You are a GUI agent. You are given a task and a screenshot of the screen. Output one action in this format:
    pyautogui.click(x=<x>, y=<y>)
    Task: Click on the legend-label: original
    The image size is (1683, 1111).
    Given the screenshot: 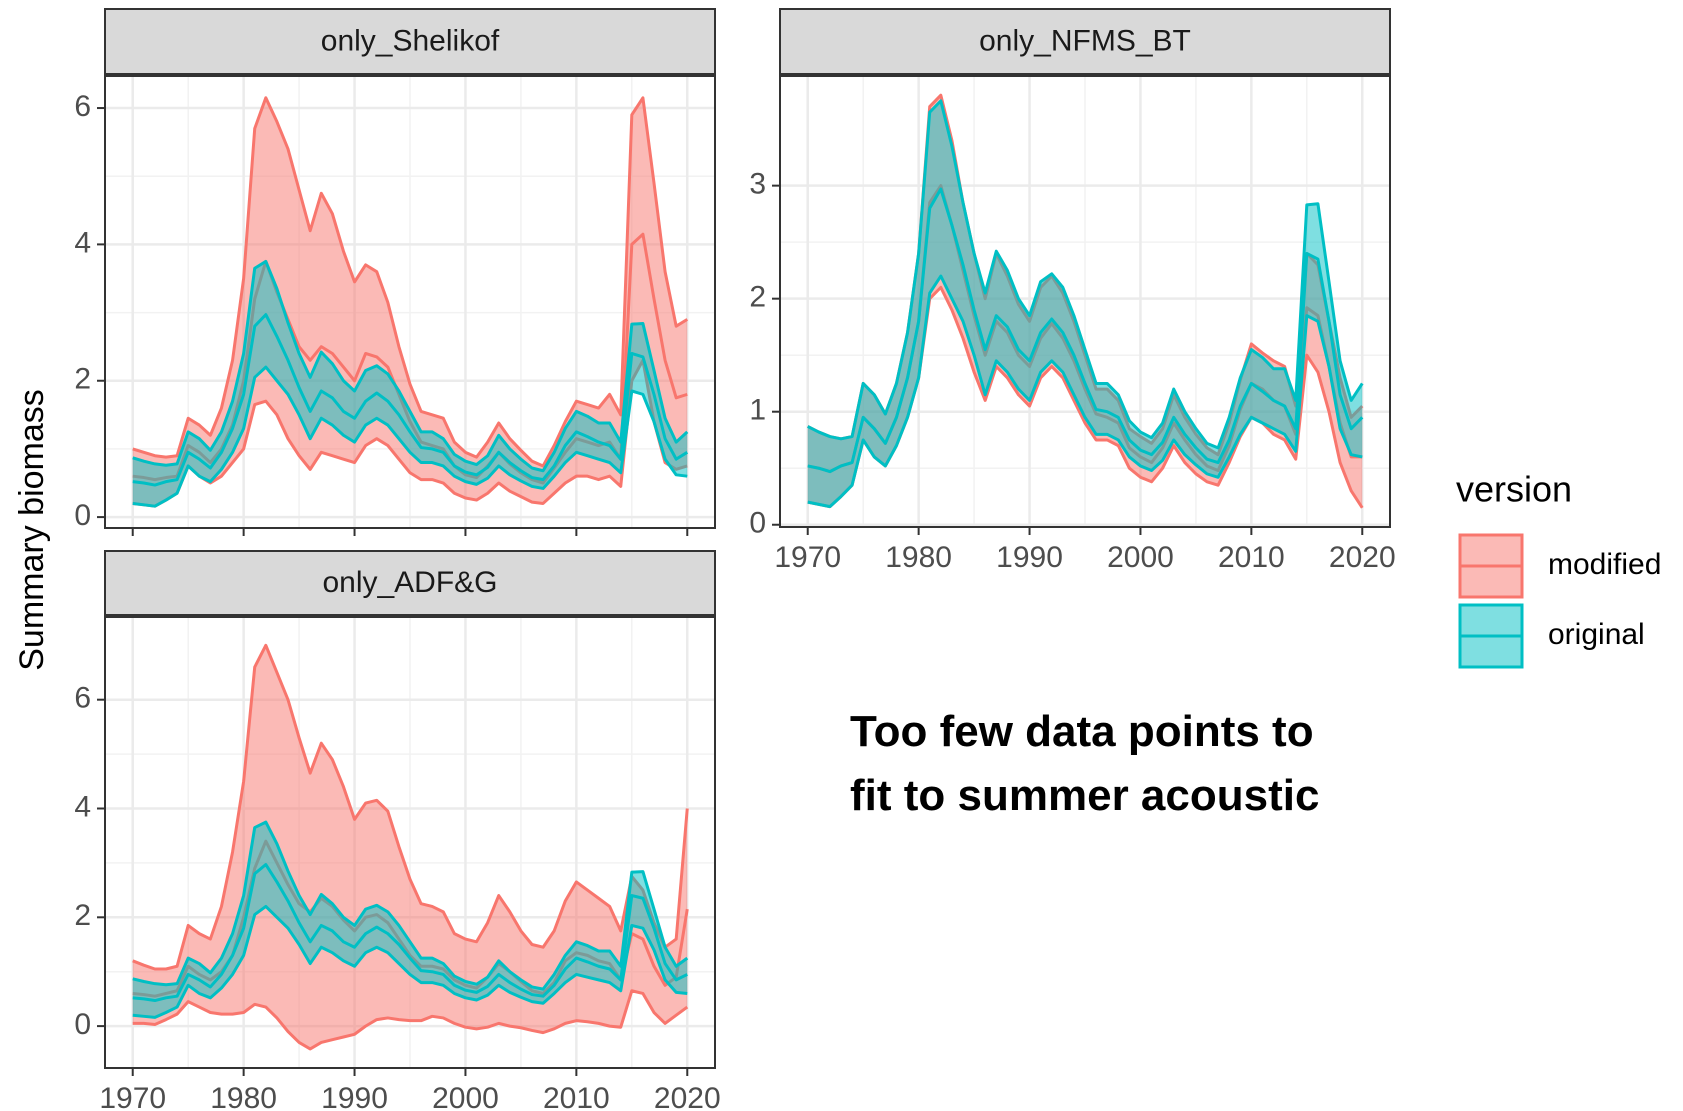 What is the action you would take?
    pyautogui.click(x=1596, y=634)
    